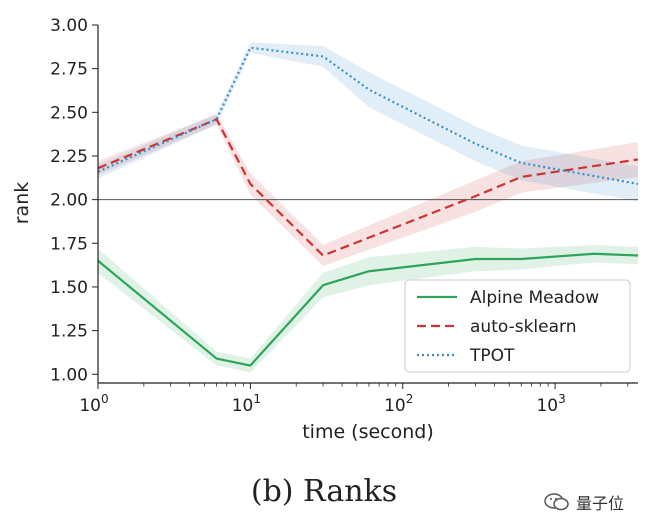  Describe the element at coordinates (69, 70) in the screenshot. I see `y-tick-label: 2.75` at that location.